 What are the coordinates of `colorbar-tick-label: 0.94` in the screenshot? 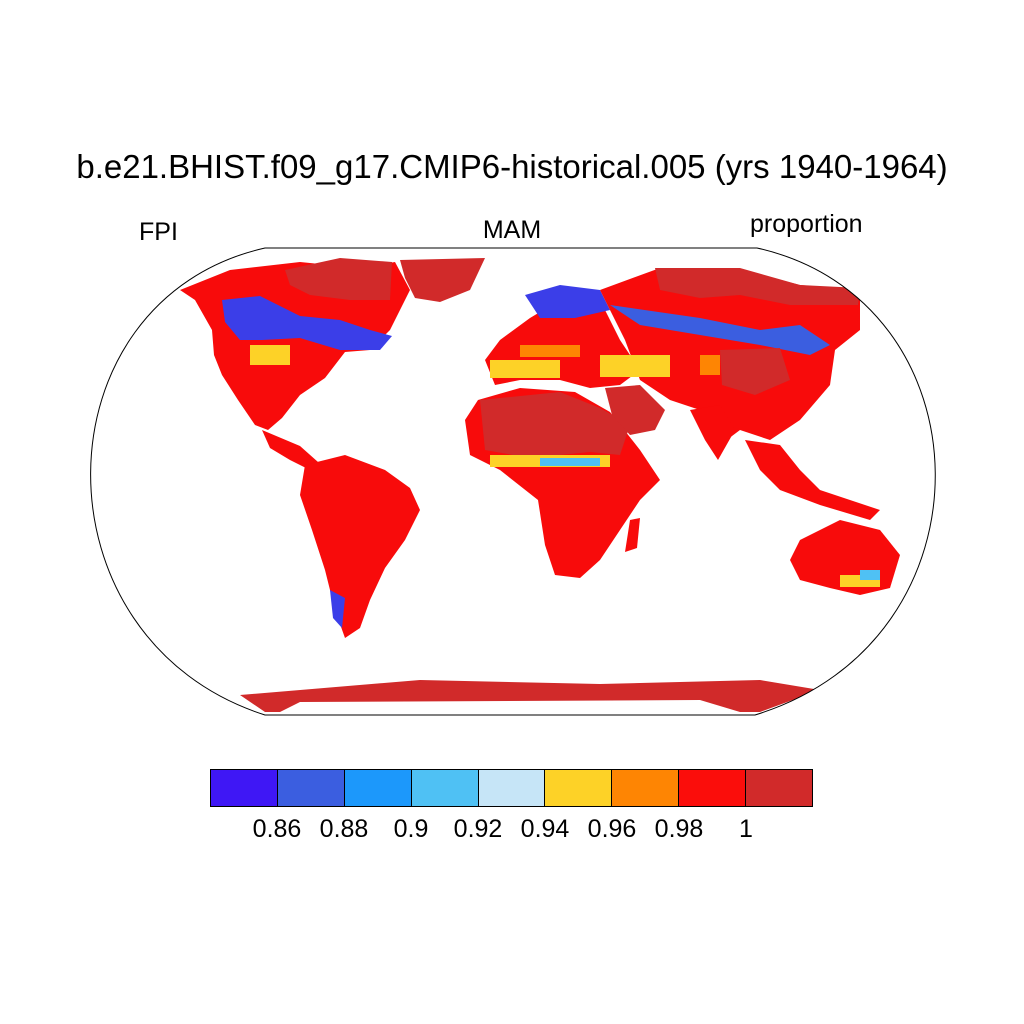 It's located at (545, 829).